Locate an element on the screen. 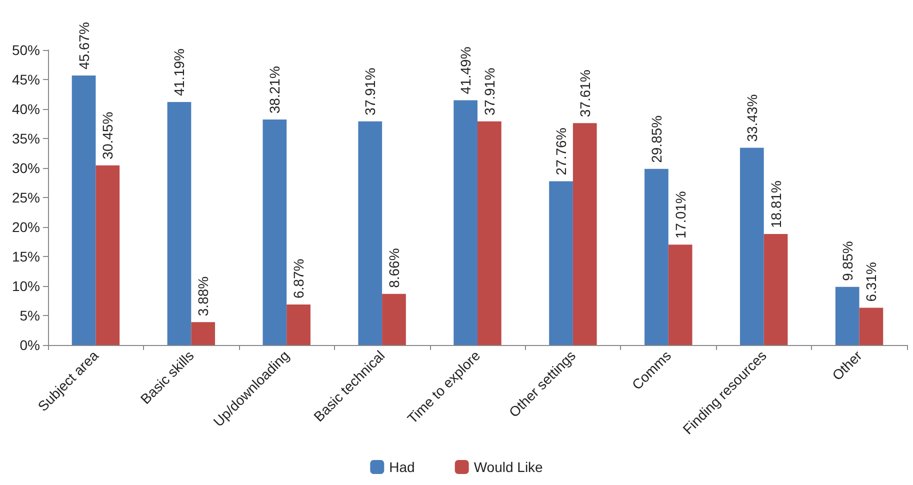 This screenshot has height=485, width=913. y-tick-label: 30% is located at coordinates (26, 168).